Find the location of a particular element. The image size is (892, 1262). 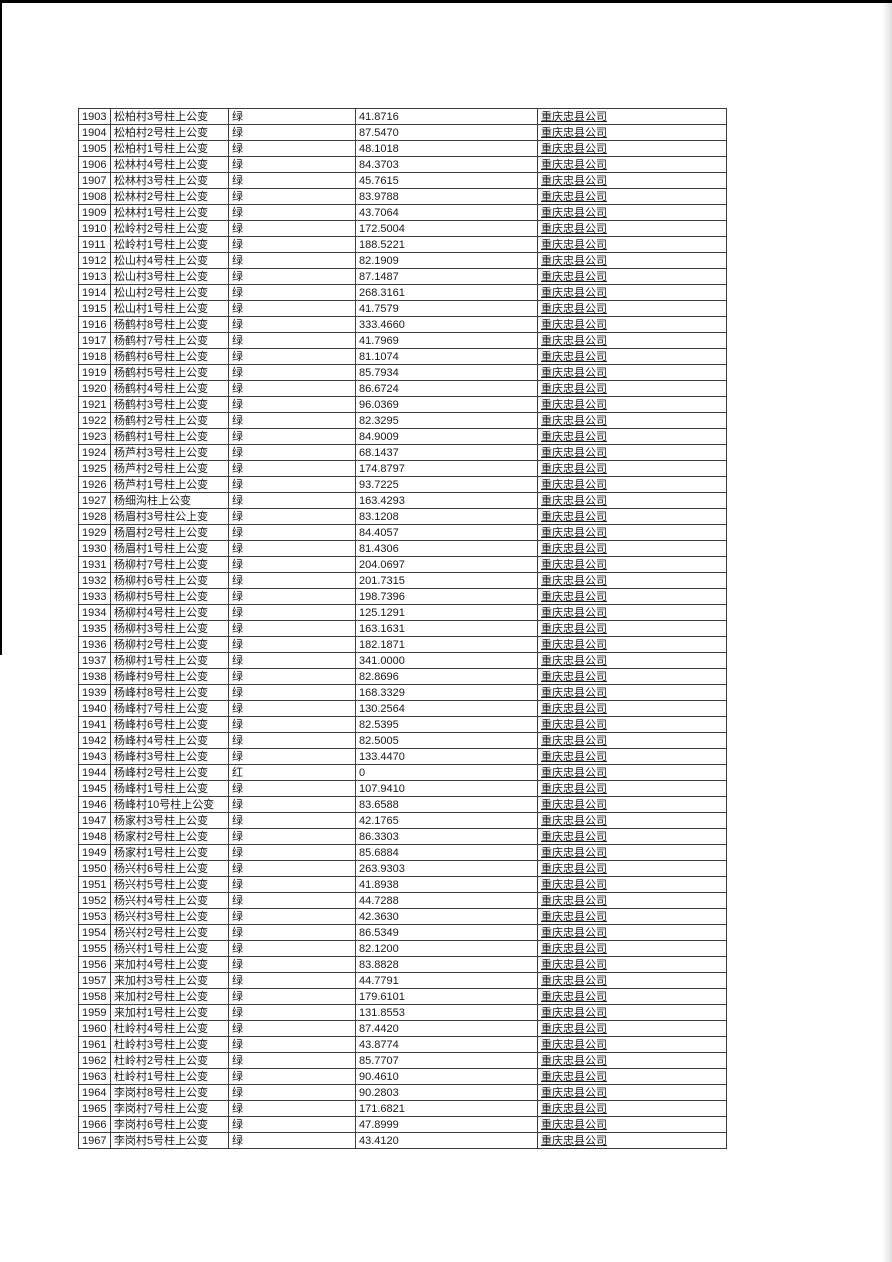

cell-name: 李岗村6号柱上公变 is located at coordinates (169, 1124).